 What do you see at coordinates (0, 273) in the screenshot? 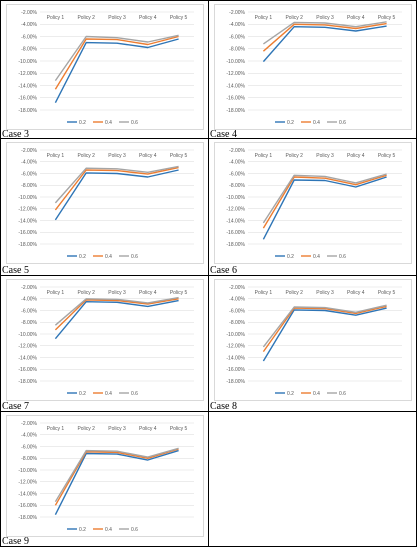
I see `grid-rule` at bounding box center [0, 273].